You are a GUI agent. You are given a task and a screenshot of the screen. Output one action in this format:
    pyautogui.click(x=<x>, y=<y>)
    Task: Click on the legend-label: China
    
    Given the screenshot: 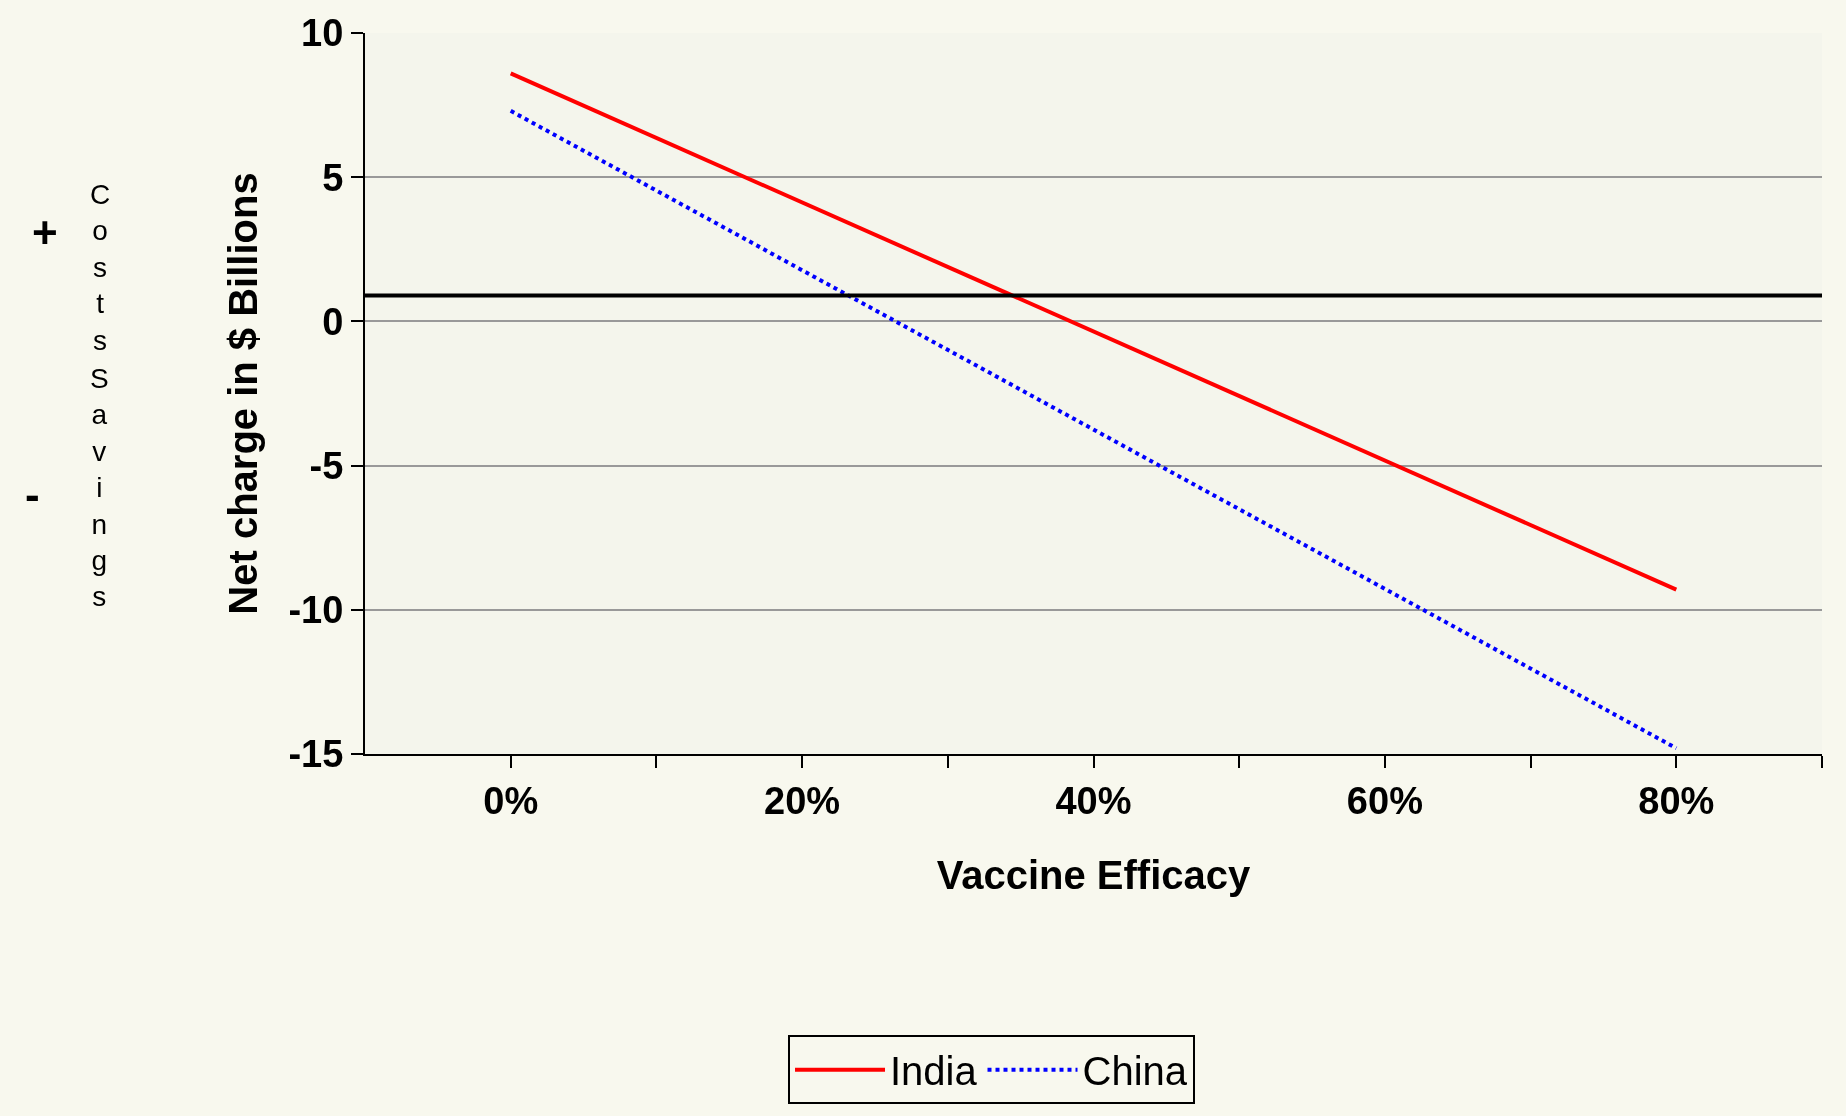 What is the action you would take?
    pyautogui.click(x=1135, y=1071)
    